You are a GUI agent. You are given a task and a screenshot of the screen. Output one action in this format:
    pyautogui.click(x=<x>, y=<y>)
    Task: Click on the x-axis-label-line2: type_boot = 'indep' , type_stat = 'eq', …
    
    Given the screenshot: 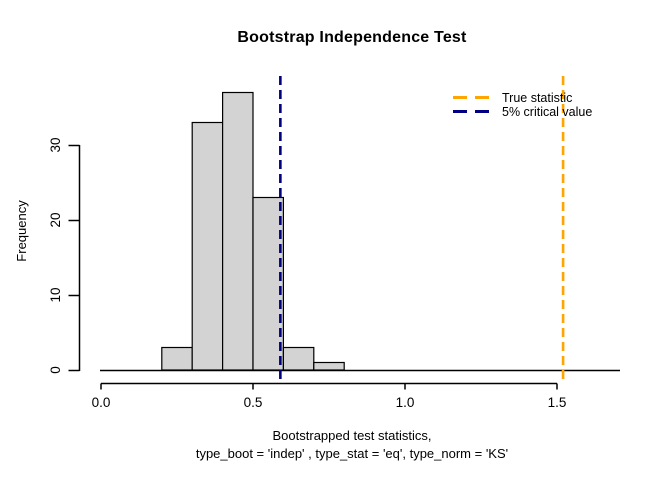 What is the action you would take?
    pyautogui.click(x=352, y=453)
    